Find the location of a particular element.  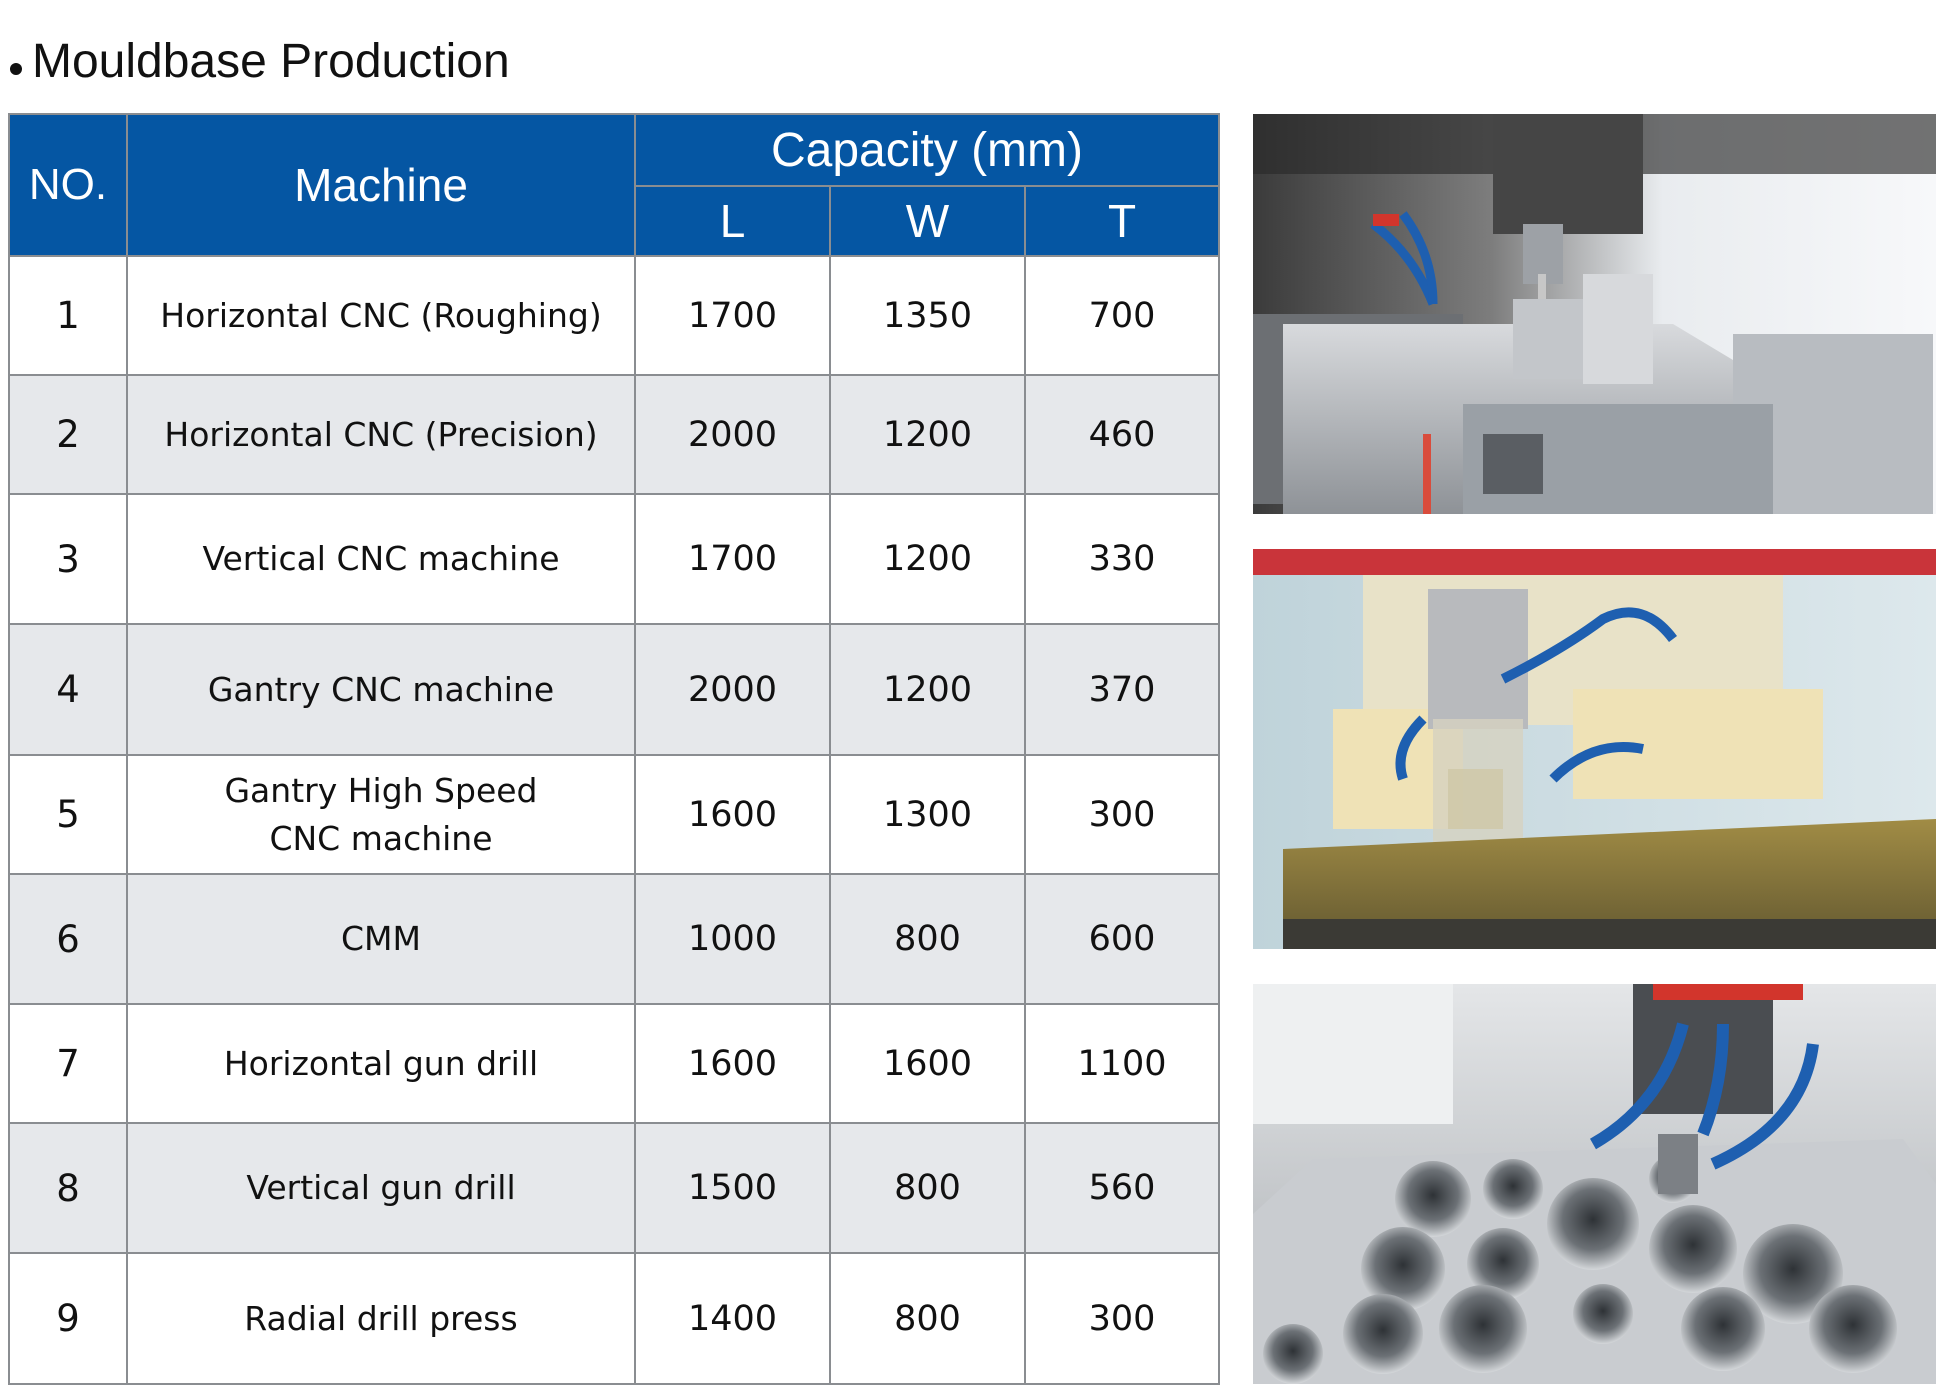

page-title: Mouldbase Production is located at coordinates (260, 61).